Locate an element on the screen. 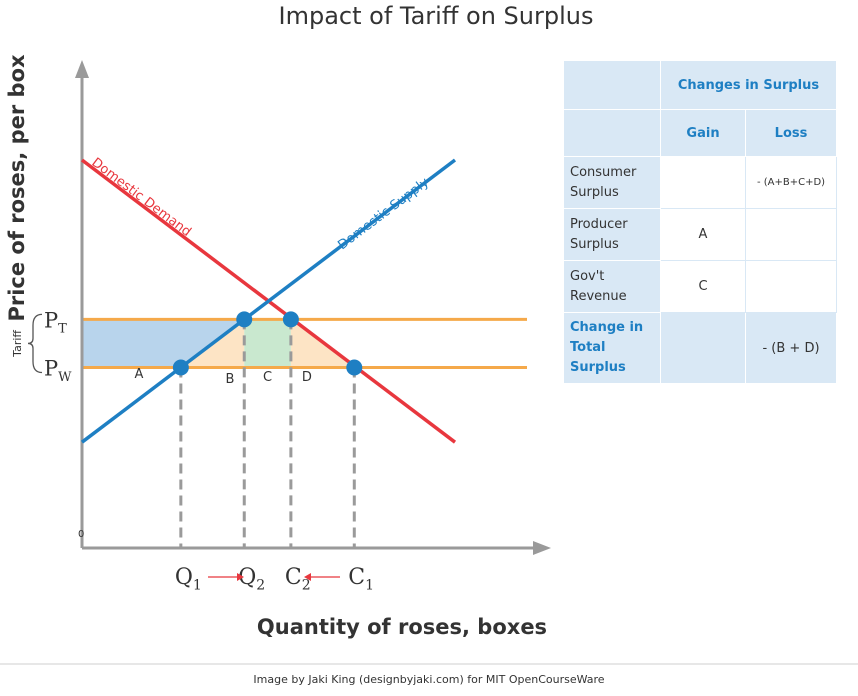 This screenshot has height=696, width=858. arrow-c1-c2-head is located at coordinates (307, 577).